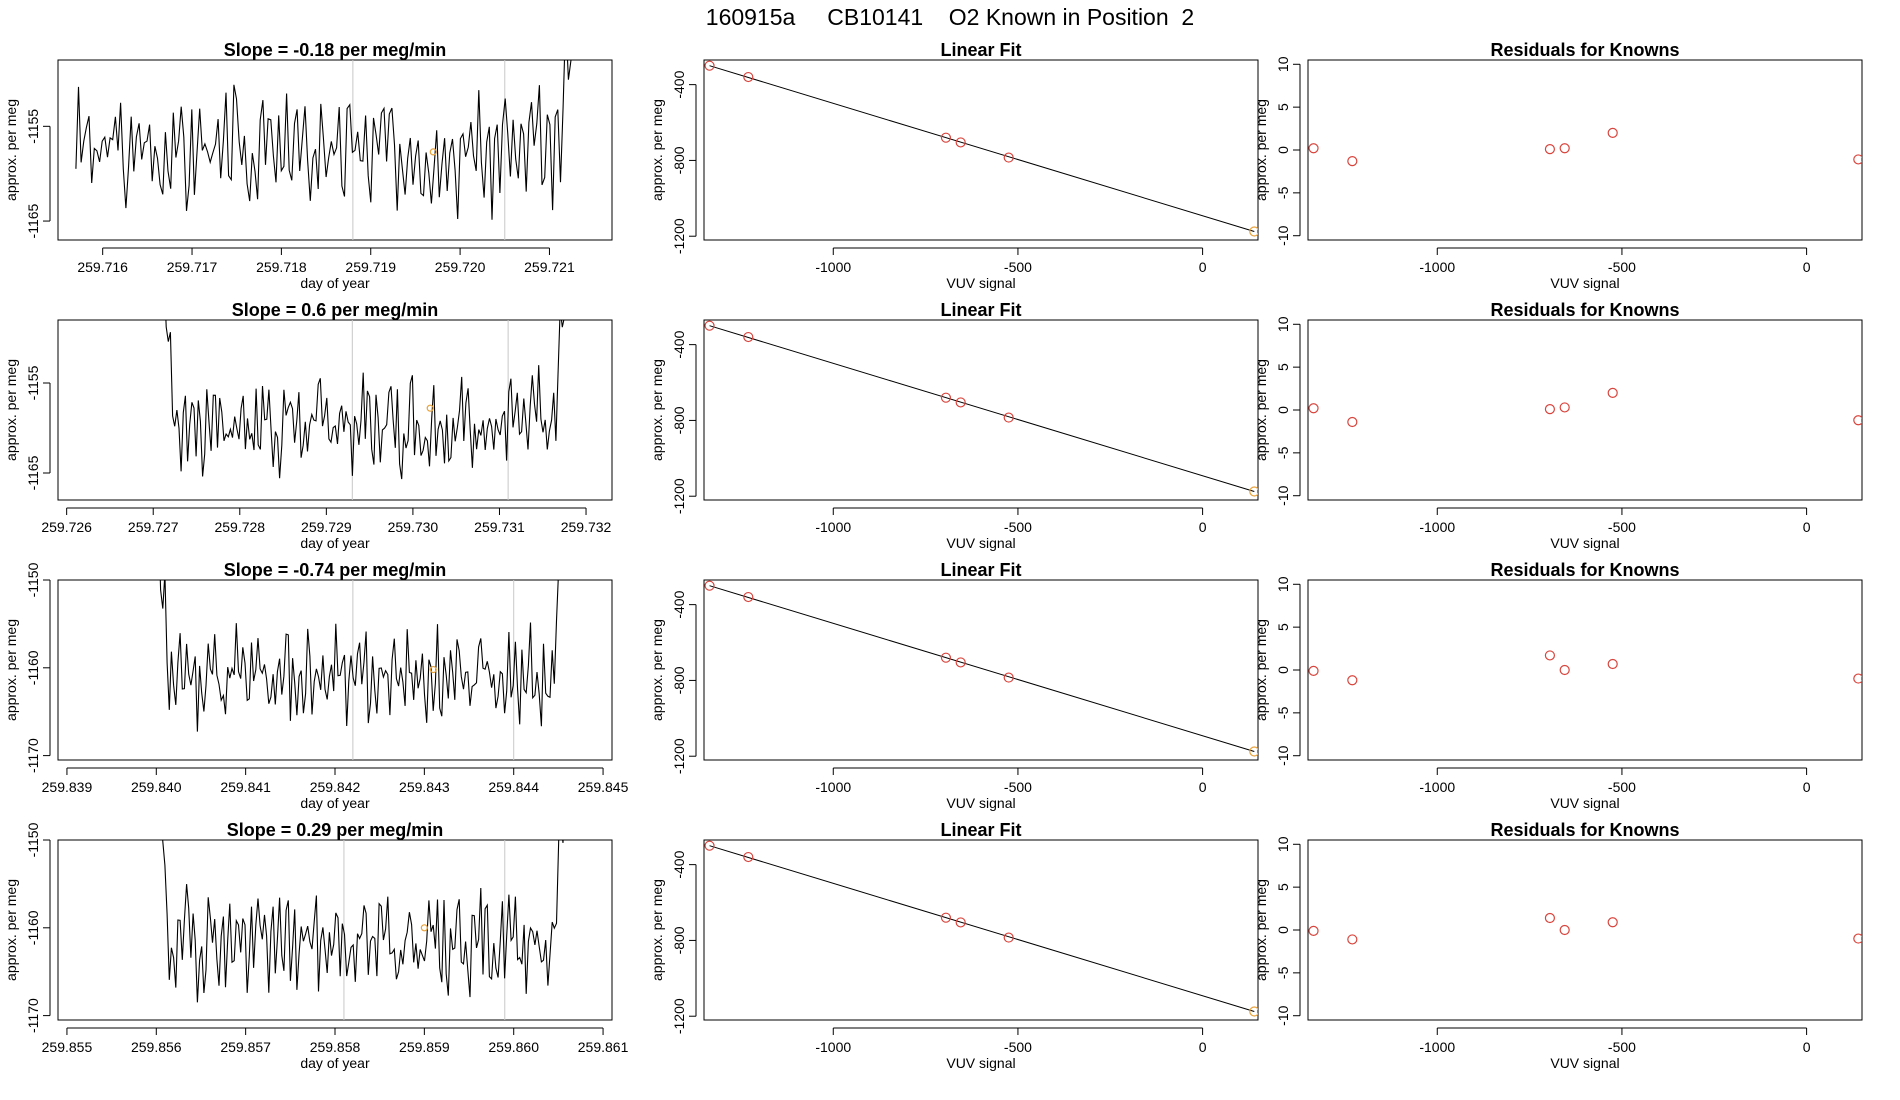  What do you see at coordinates (67, 787) in the screenshot?
I see `x-tick-label: 259.839` at bounding box center [67, 787].